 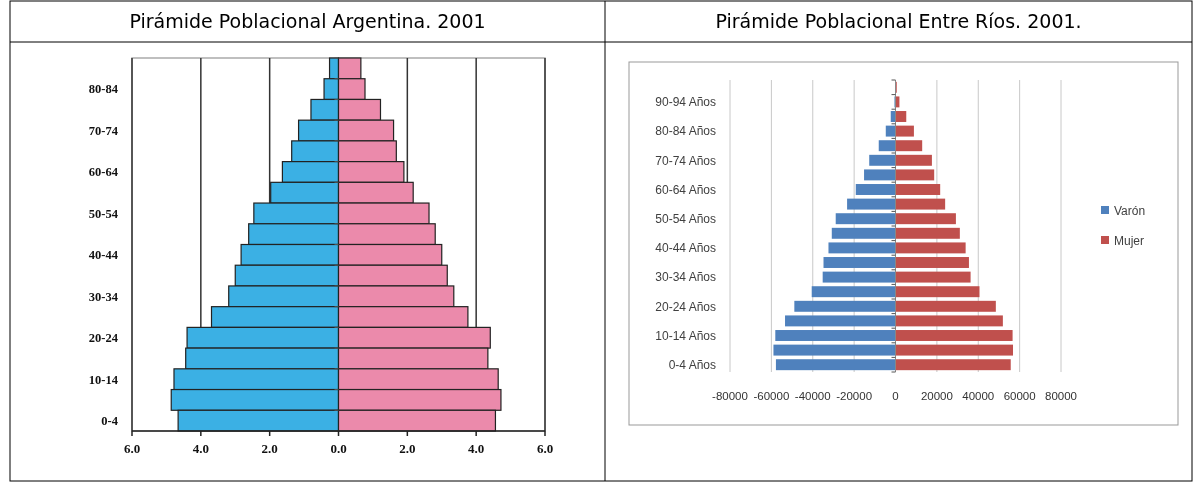 What do you see at coordinates (685, 102) in the screenshot?
I see `y-tick-label: 90-94 Años` at bounding box center [685, 102].